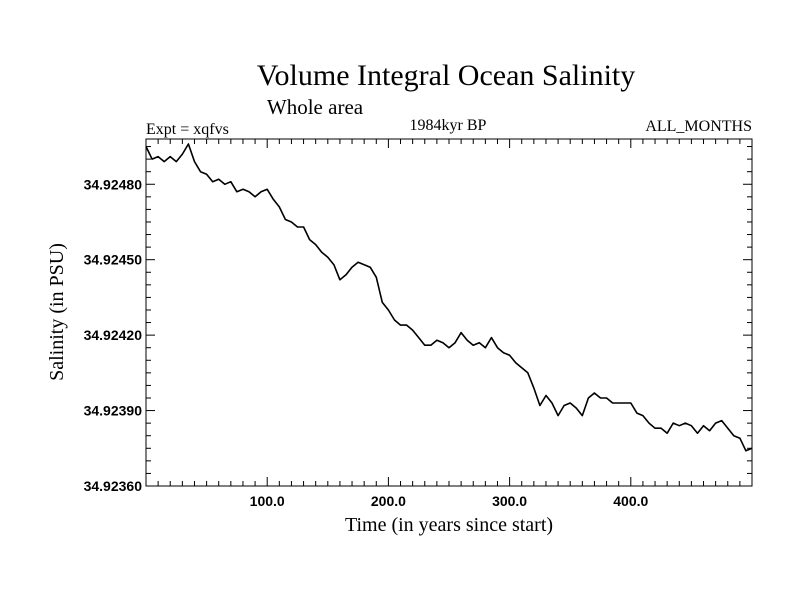 This screenshot has width=800, height=600. I want to click on y-tick-label: 34.92480, so click(113, 184).